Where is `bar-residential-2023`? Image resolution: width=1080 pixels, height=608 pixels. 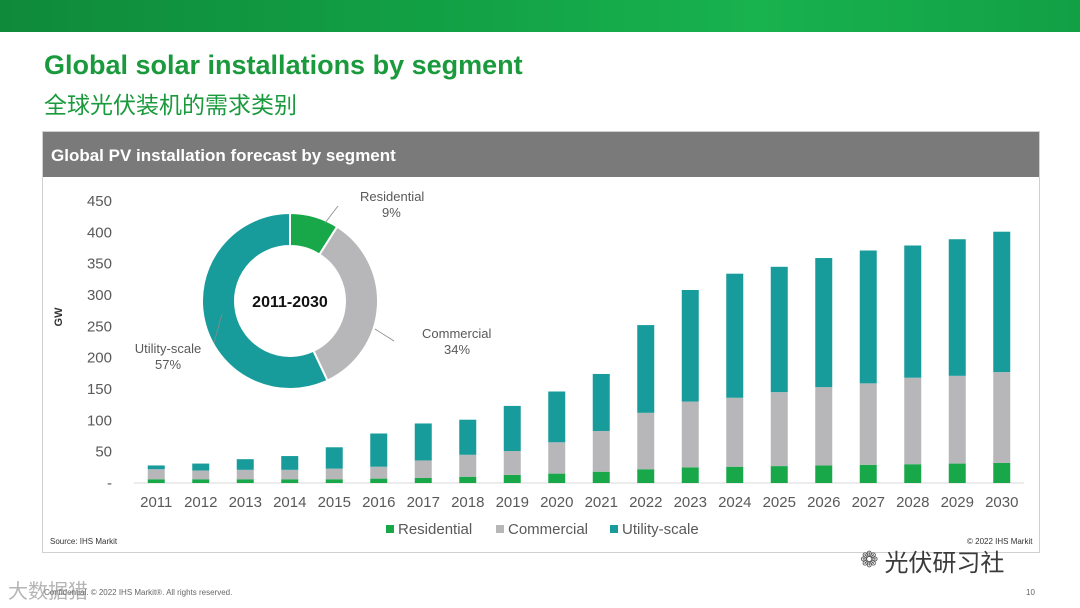
bar-residential-2023 is located at coordinates (690, 475).